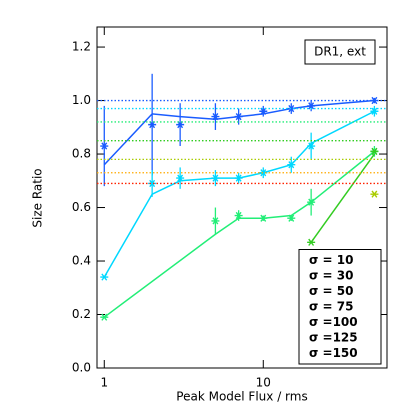 The width and height of the screenshot is (415, 415). I want to click on y-tick-label: 1.2, so click(81, 47).